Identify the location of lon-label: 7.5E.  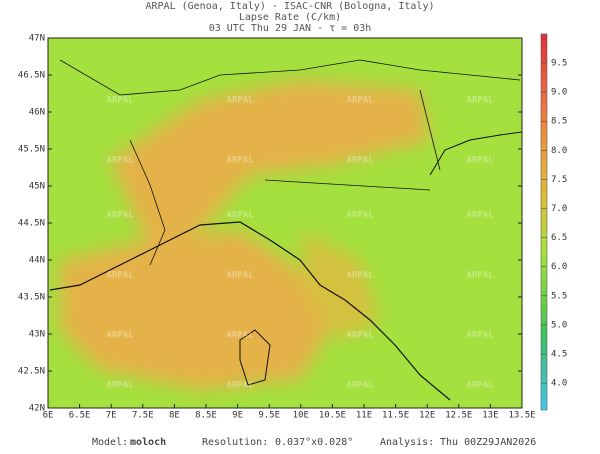
(143, 416).